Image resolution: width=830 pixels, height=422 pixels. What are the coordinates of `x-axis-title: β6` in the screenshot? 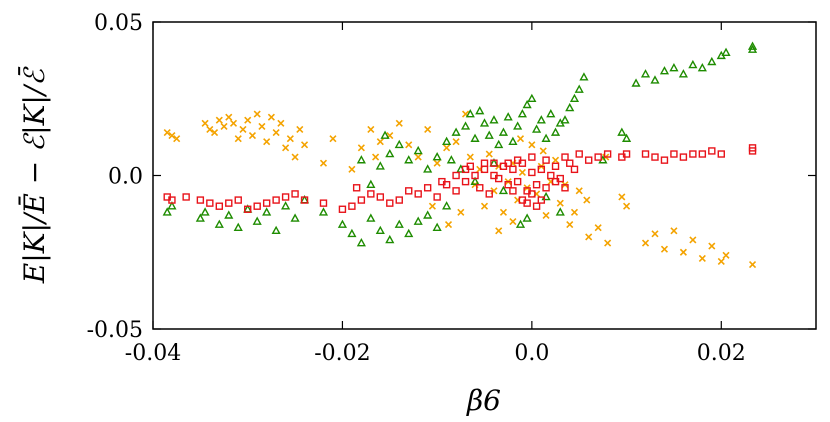 It's located at (483, 400).